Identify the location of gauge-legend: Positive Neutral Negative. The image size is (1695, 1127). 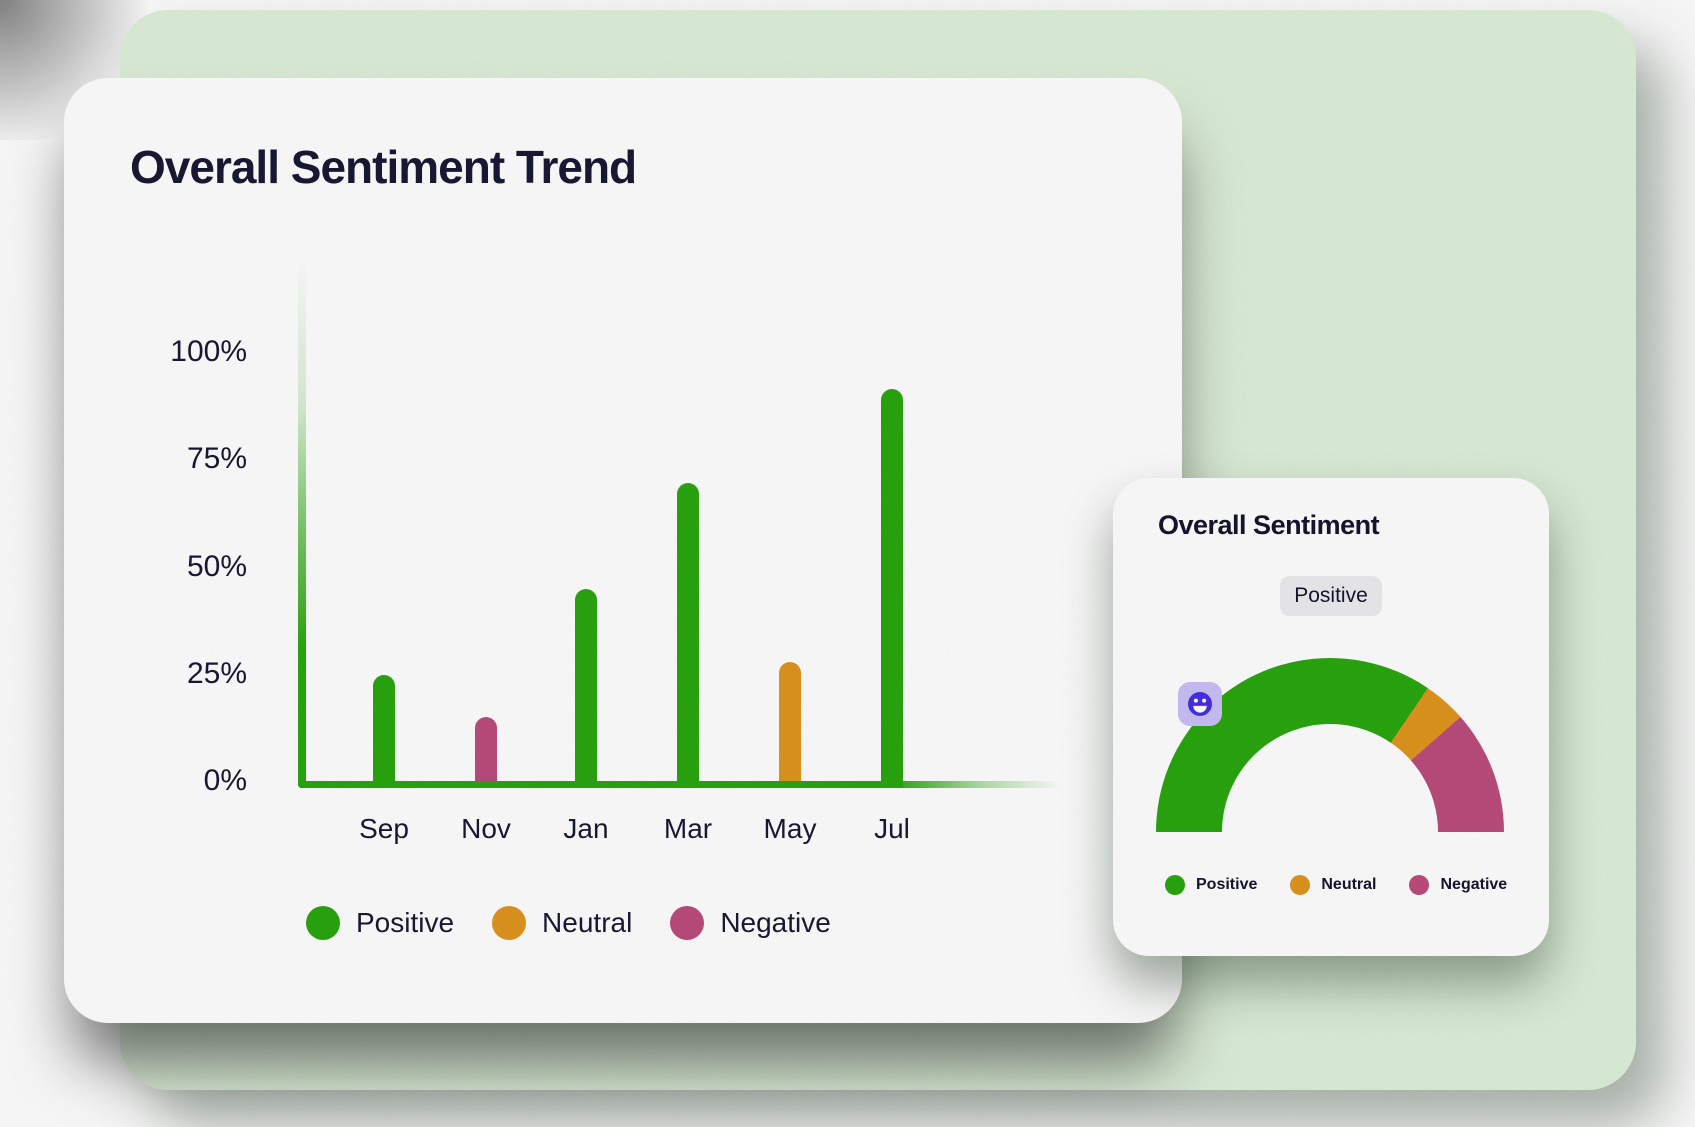
(1336, 885).